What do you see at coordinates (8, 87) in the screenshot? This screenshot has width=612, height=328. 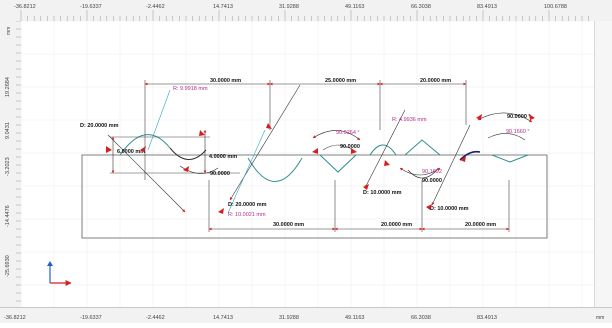 I see `left-tick-0: 19.2684` at bounding box center [8, 87].